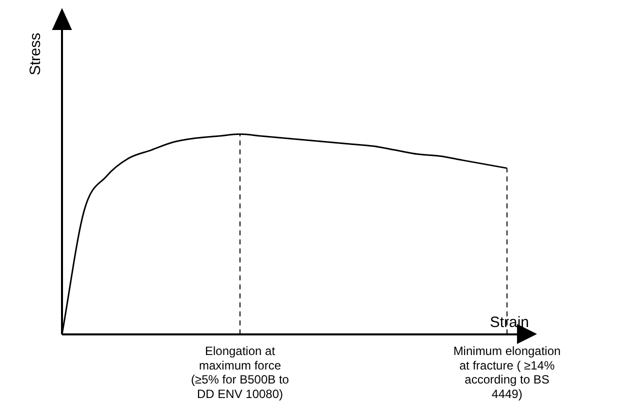 Image resolution: width=632 pixels, height=414 pixels. What do you see at coordinates (35, 54) in the screenshot?
I see `y-axis-title: Stress` at bounding box center [35, 54].